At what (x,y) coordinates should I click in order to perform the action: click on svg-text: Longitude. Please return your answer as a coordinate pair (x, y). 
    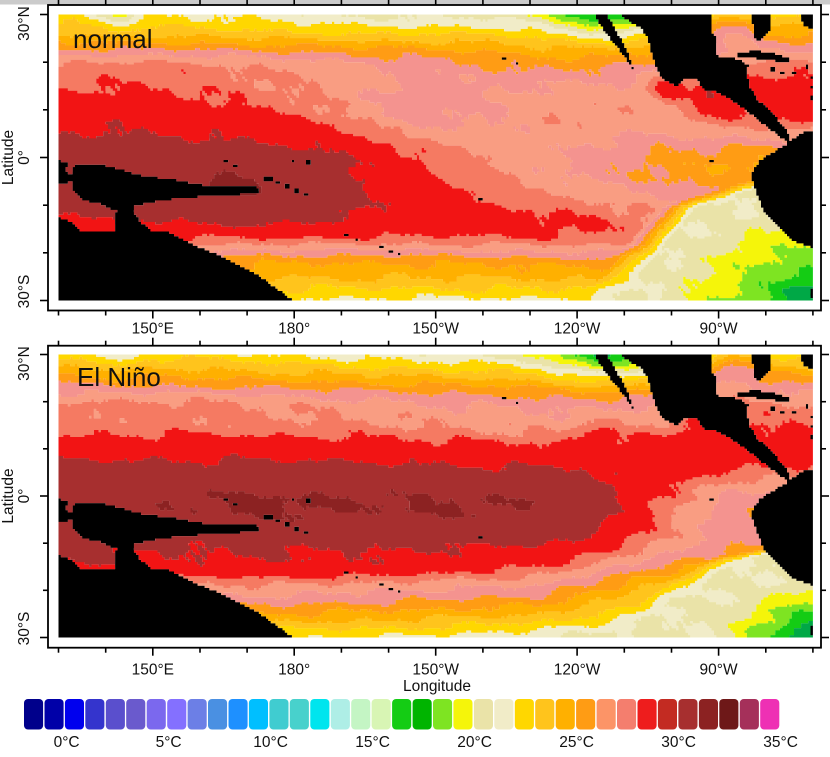
    Looking at the image, I should click on (437, 686).